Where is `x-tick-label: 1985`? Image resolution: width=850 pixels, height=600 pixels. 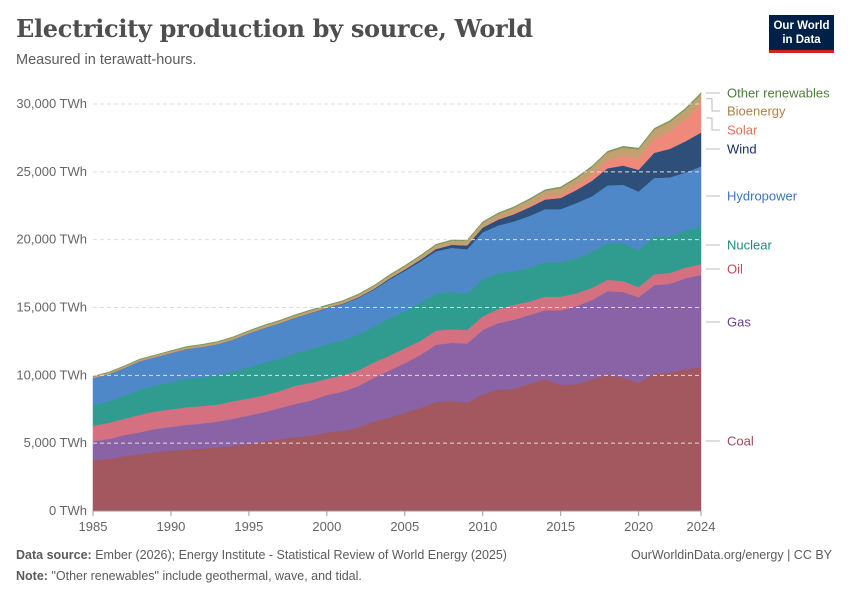
x-tick-label: 1985 is located at coordinates (93, 526).